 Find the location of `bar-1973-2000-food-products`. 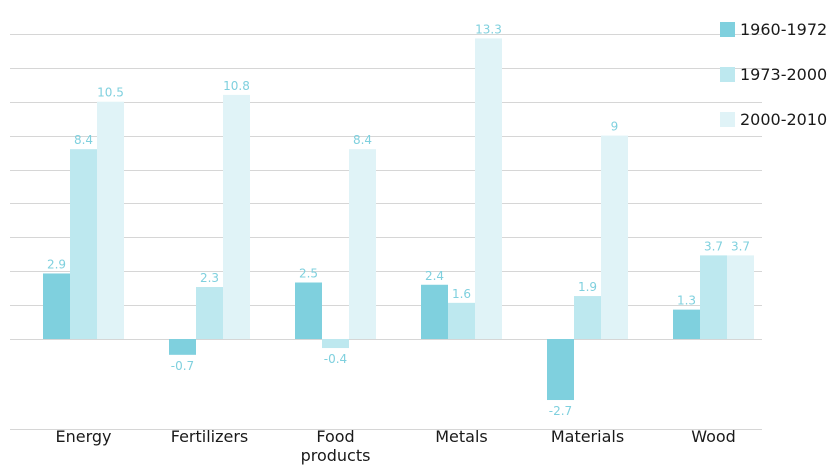

bar-1973-2000-food-products is located at coordinates (335, 344).